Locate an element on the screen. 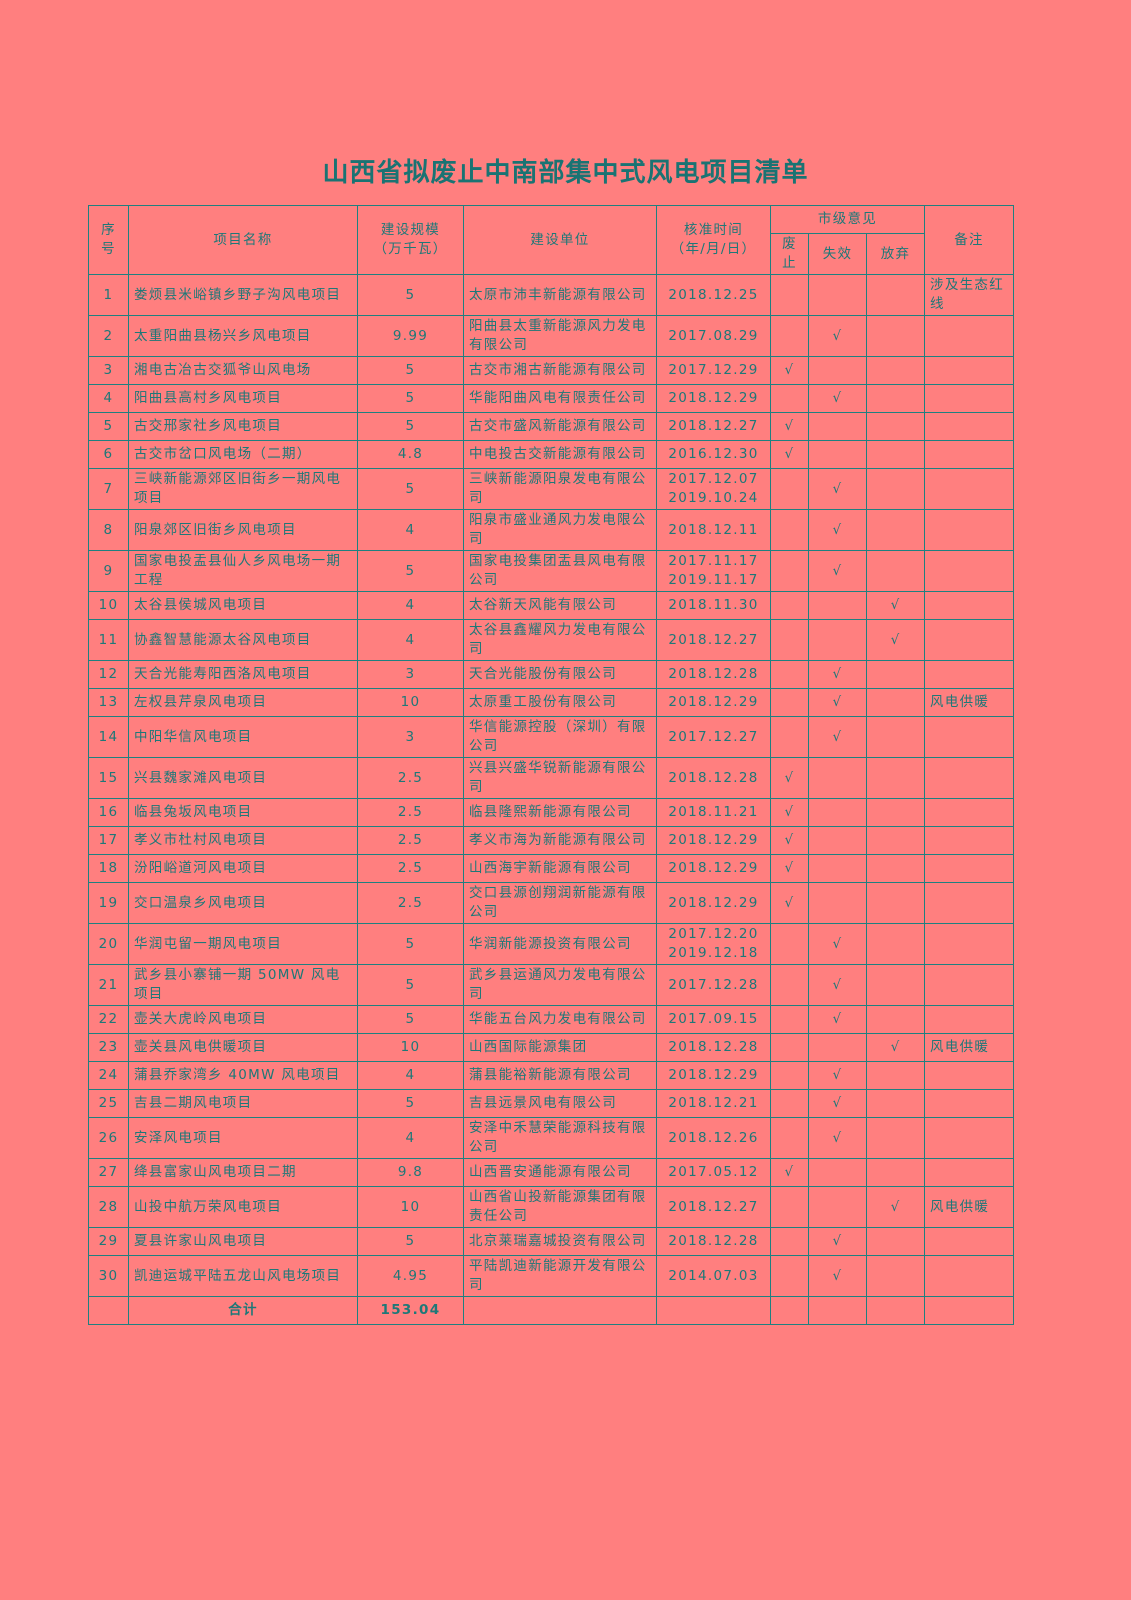  cell-seq: 6 is located at coordinates (108, 454).